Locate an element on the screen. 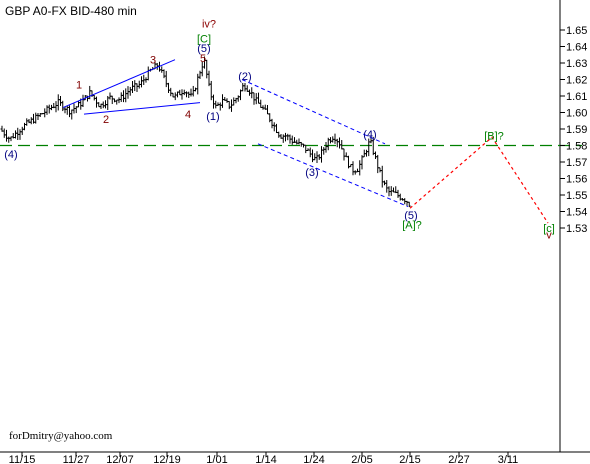 This screenshot has height=464, width=590. x-tick-label: 3/11 is located at coordinates (508, 459).